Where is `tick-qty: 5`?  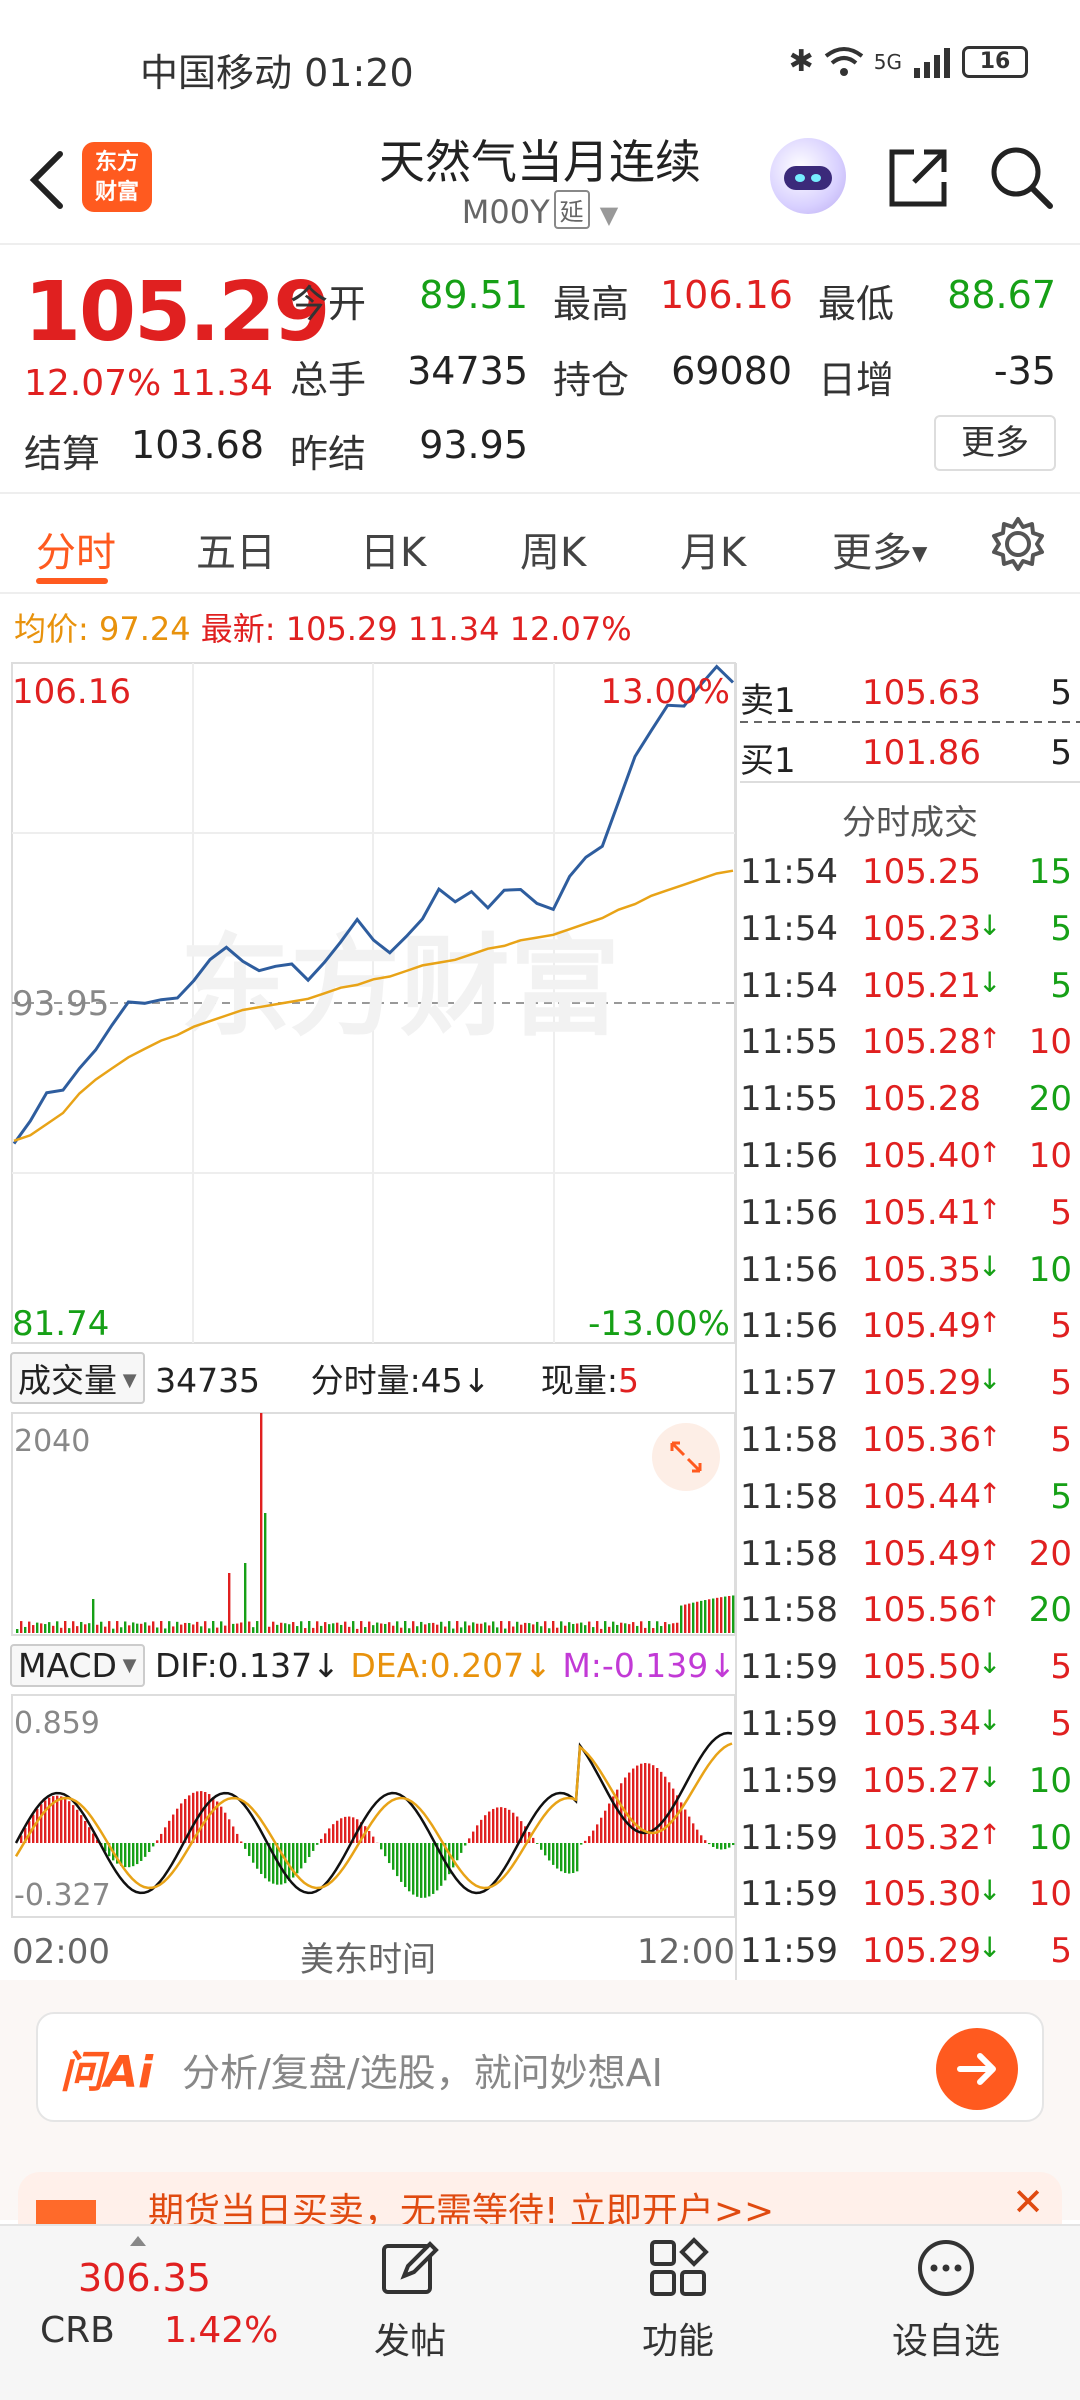 tick-qty: 5 is located at coordinates (1061, 1496).